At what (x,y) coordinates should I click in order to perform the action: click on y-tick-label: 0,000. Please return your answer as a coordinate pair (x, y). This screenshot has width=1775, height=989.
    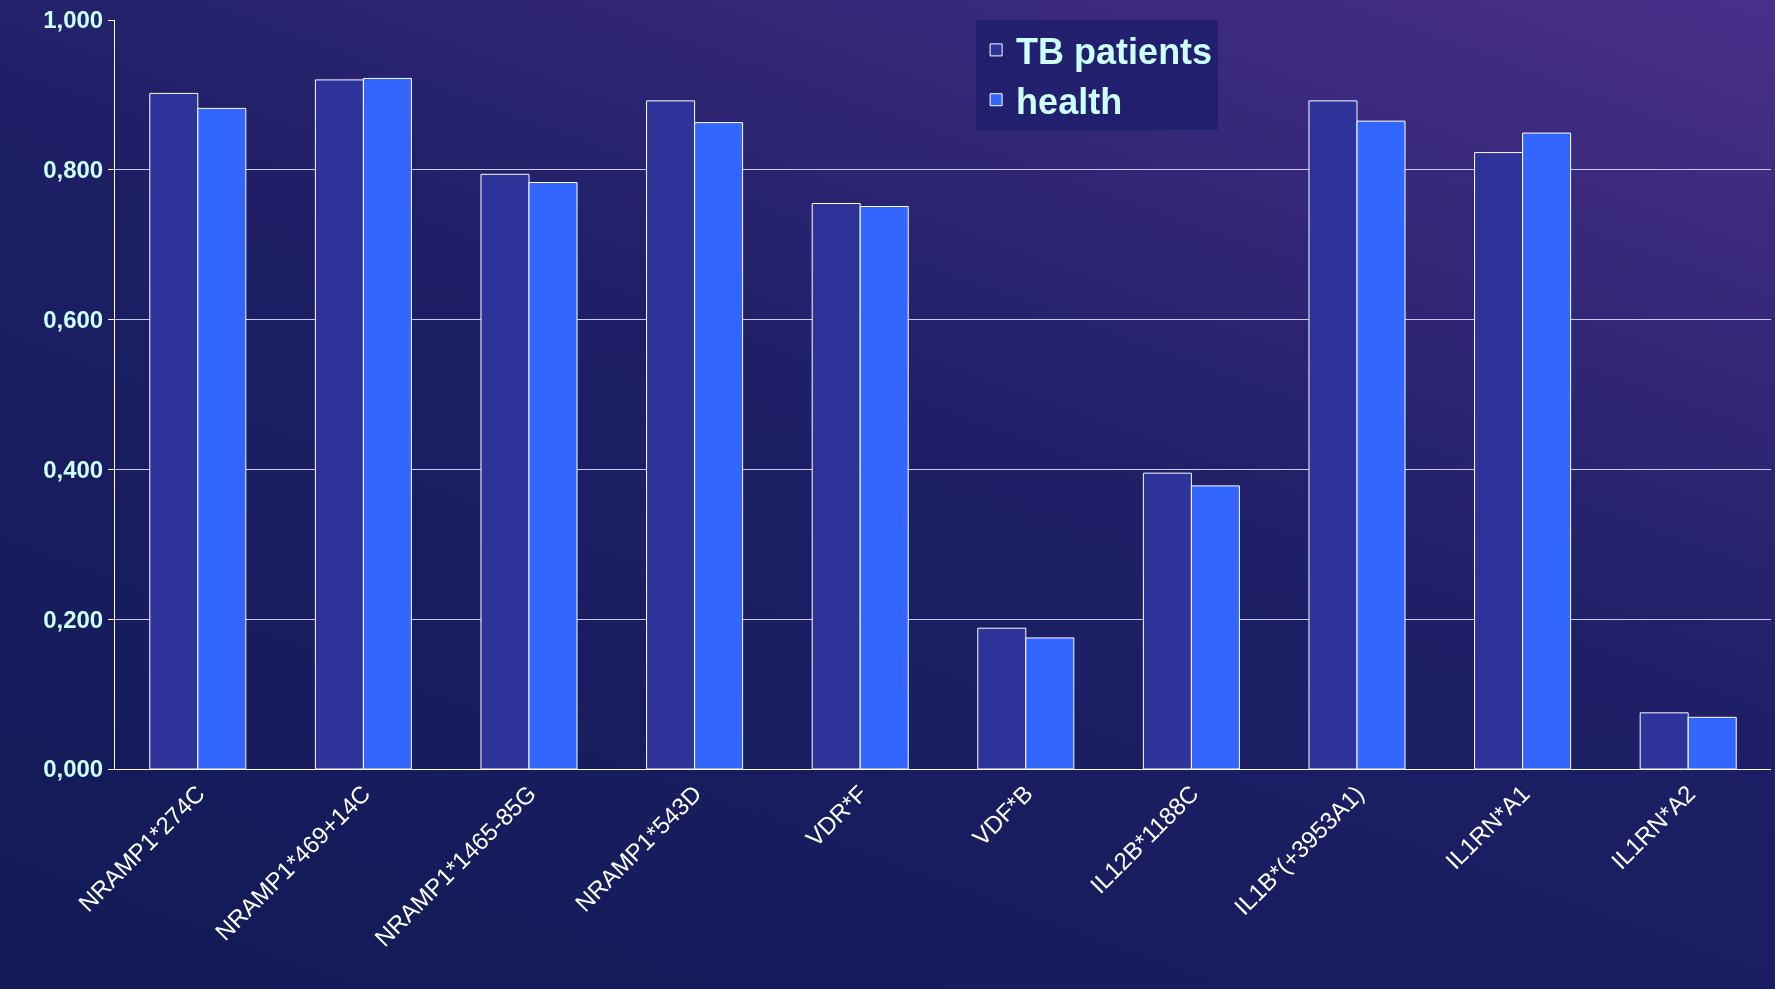
    Looking at the image, I should click on (73, 769).